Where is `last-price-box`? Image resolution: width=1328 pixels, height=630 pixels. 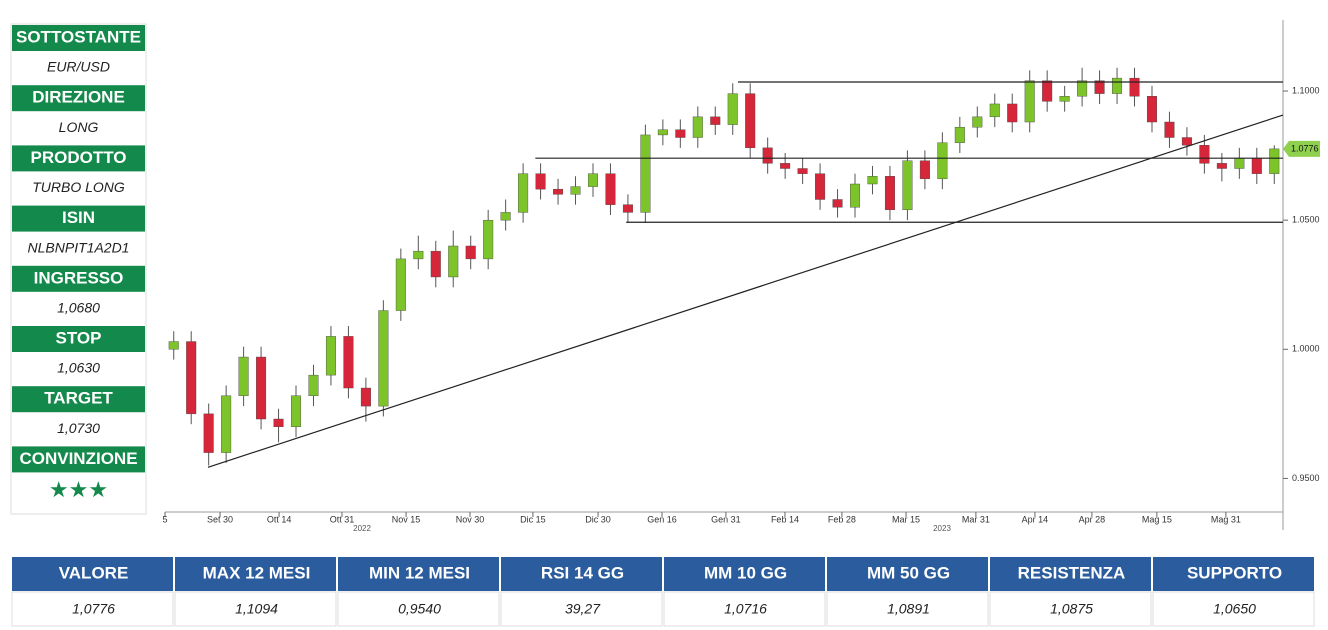
last-price-box is located at coordinates (1301, 148).